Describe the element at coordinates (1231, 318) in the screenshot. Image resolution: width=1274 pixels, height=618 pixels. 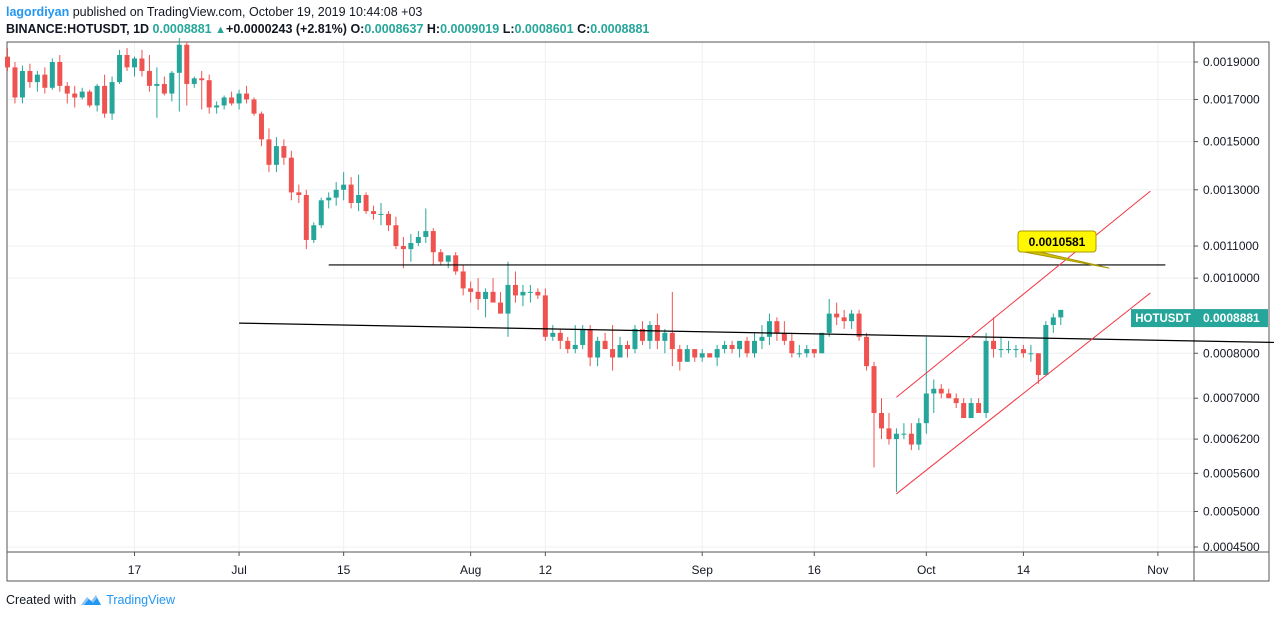
I see `last-price-tag` at that location.